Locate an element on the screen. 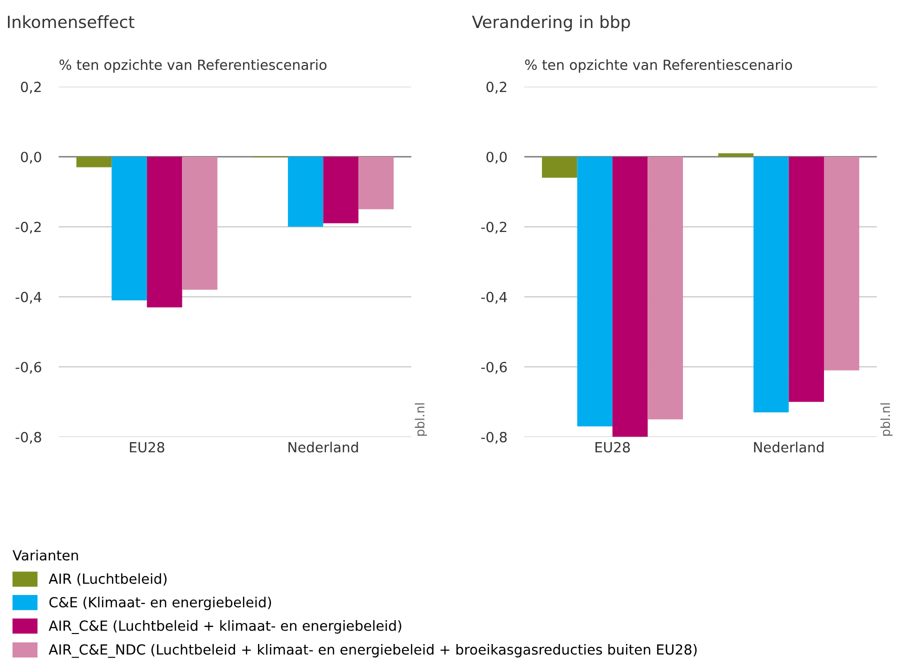  chart-title: Verandering in bbp is located at coordinates (551, 23).